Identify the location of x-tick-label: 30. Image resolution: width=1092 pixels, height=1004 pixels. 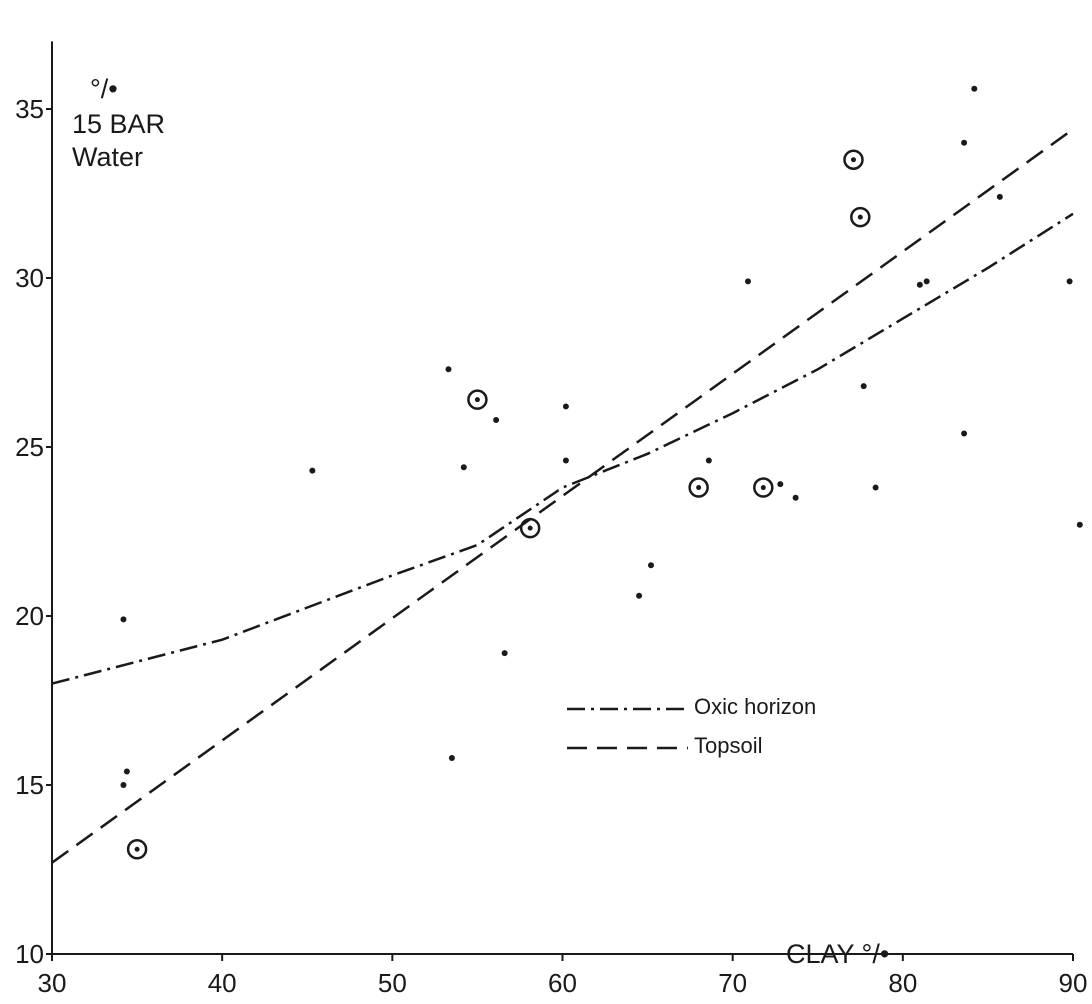
(52, 983).